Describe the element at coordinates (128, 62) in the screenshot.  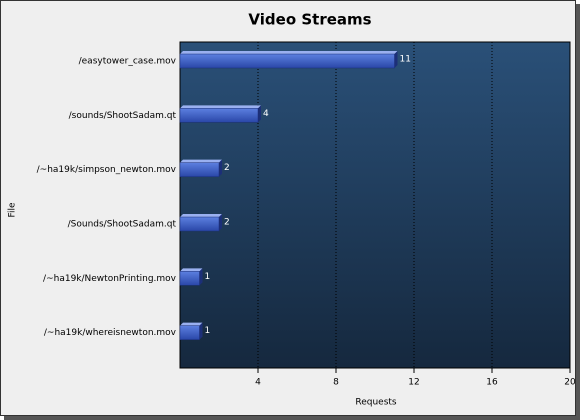
I see `y-tick-label: /easytower_case.mov` at that location.